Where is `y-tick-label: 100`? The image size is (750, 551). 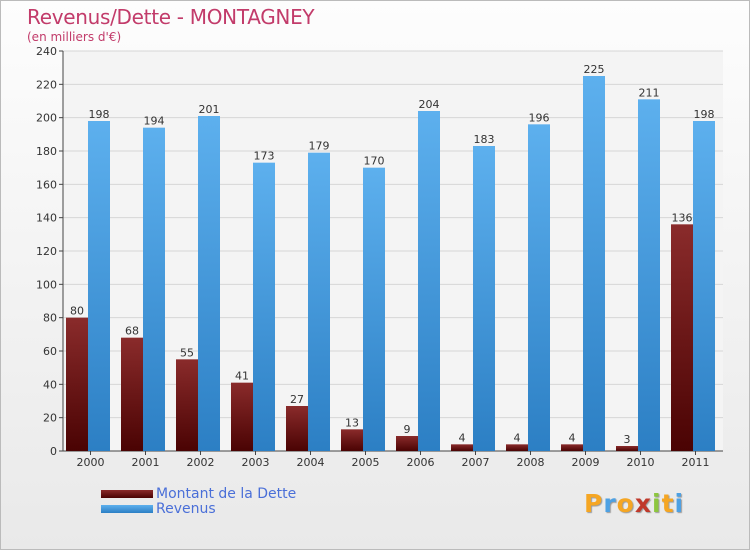 y-tick-label: 100 is located at coordinates (46, 284).